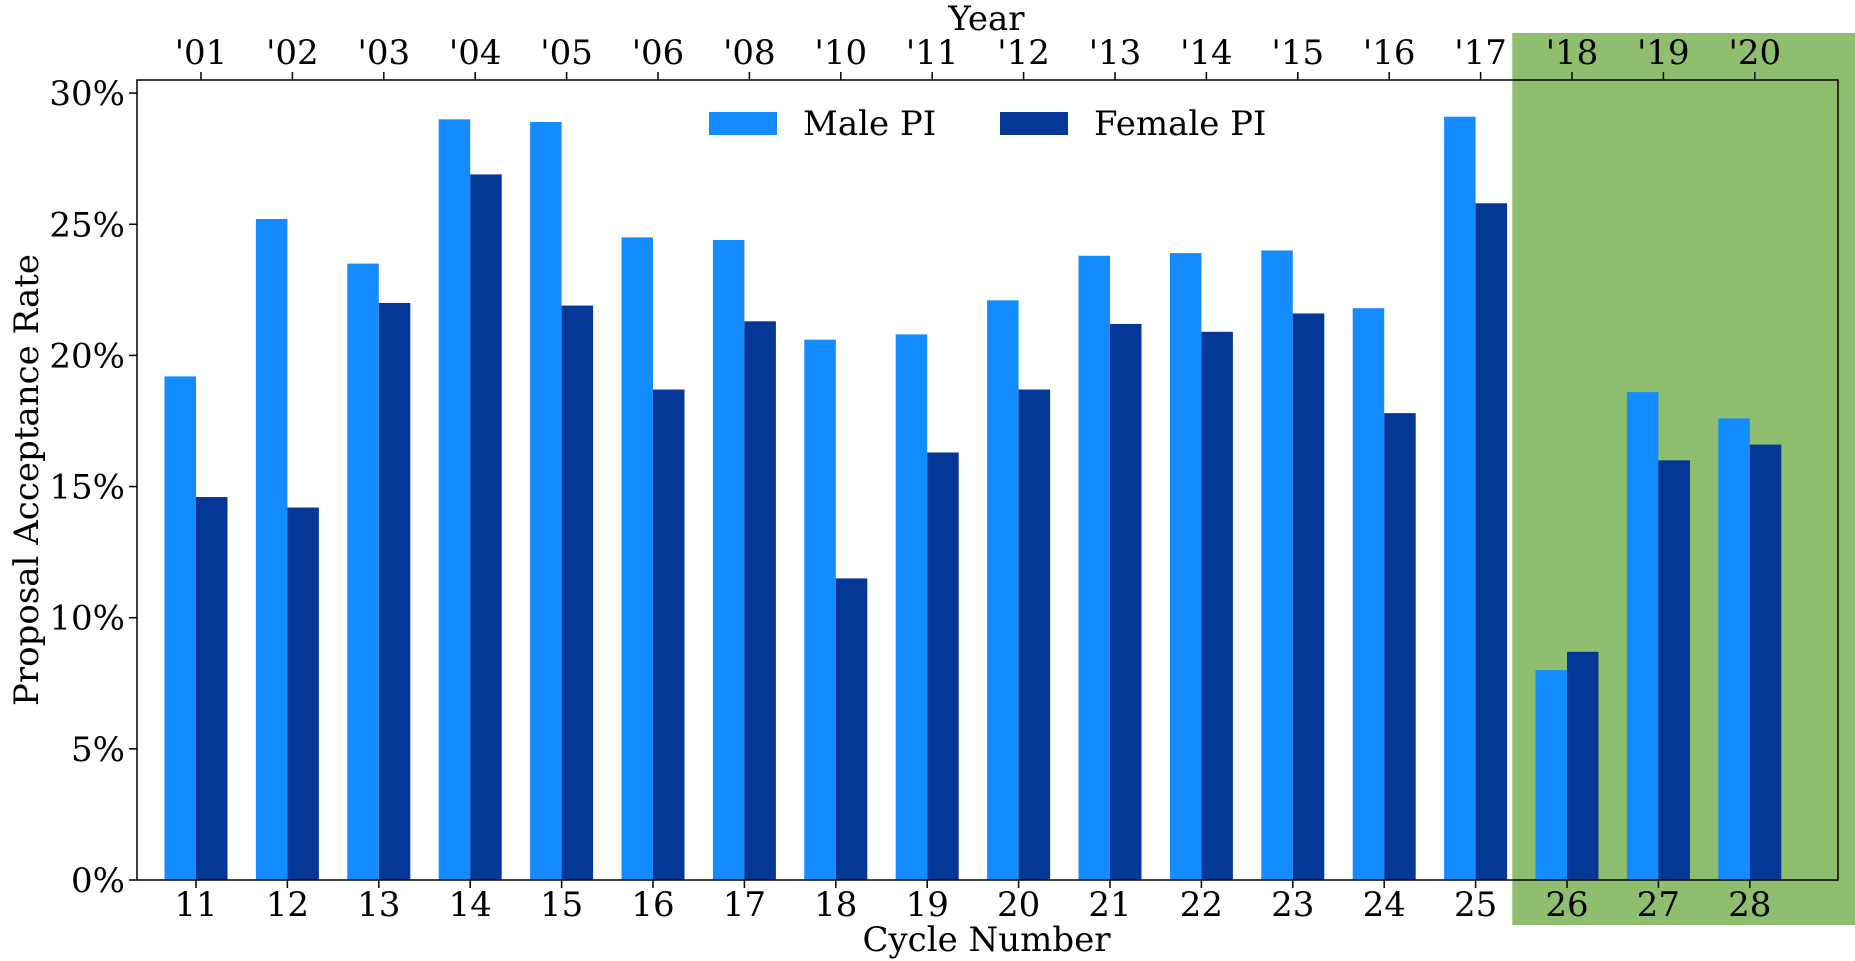  What do you see at coordinates (27, 480) in the screenshot?
I see `y-axis-title: Proposal Acceptance Rate` at bounding box center [27, 480].